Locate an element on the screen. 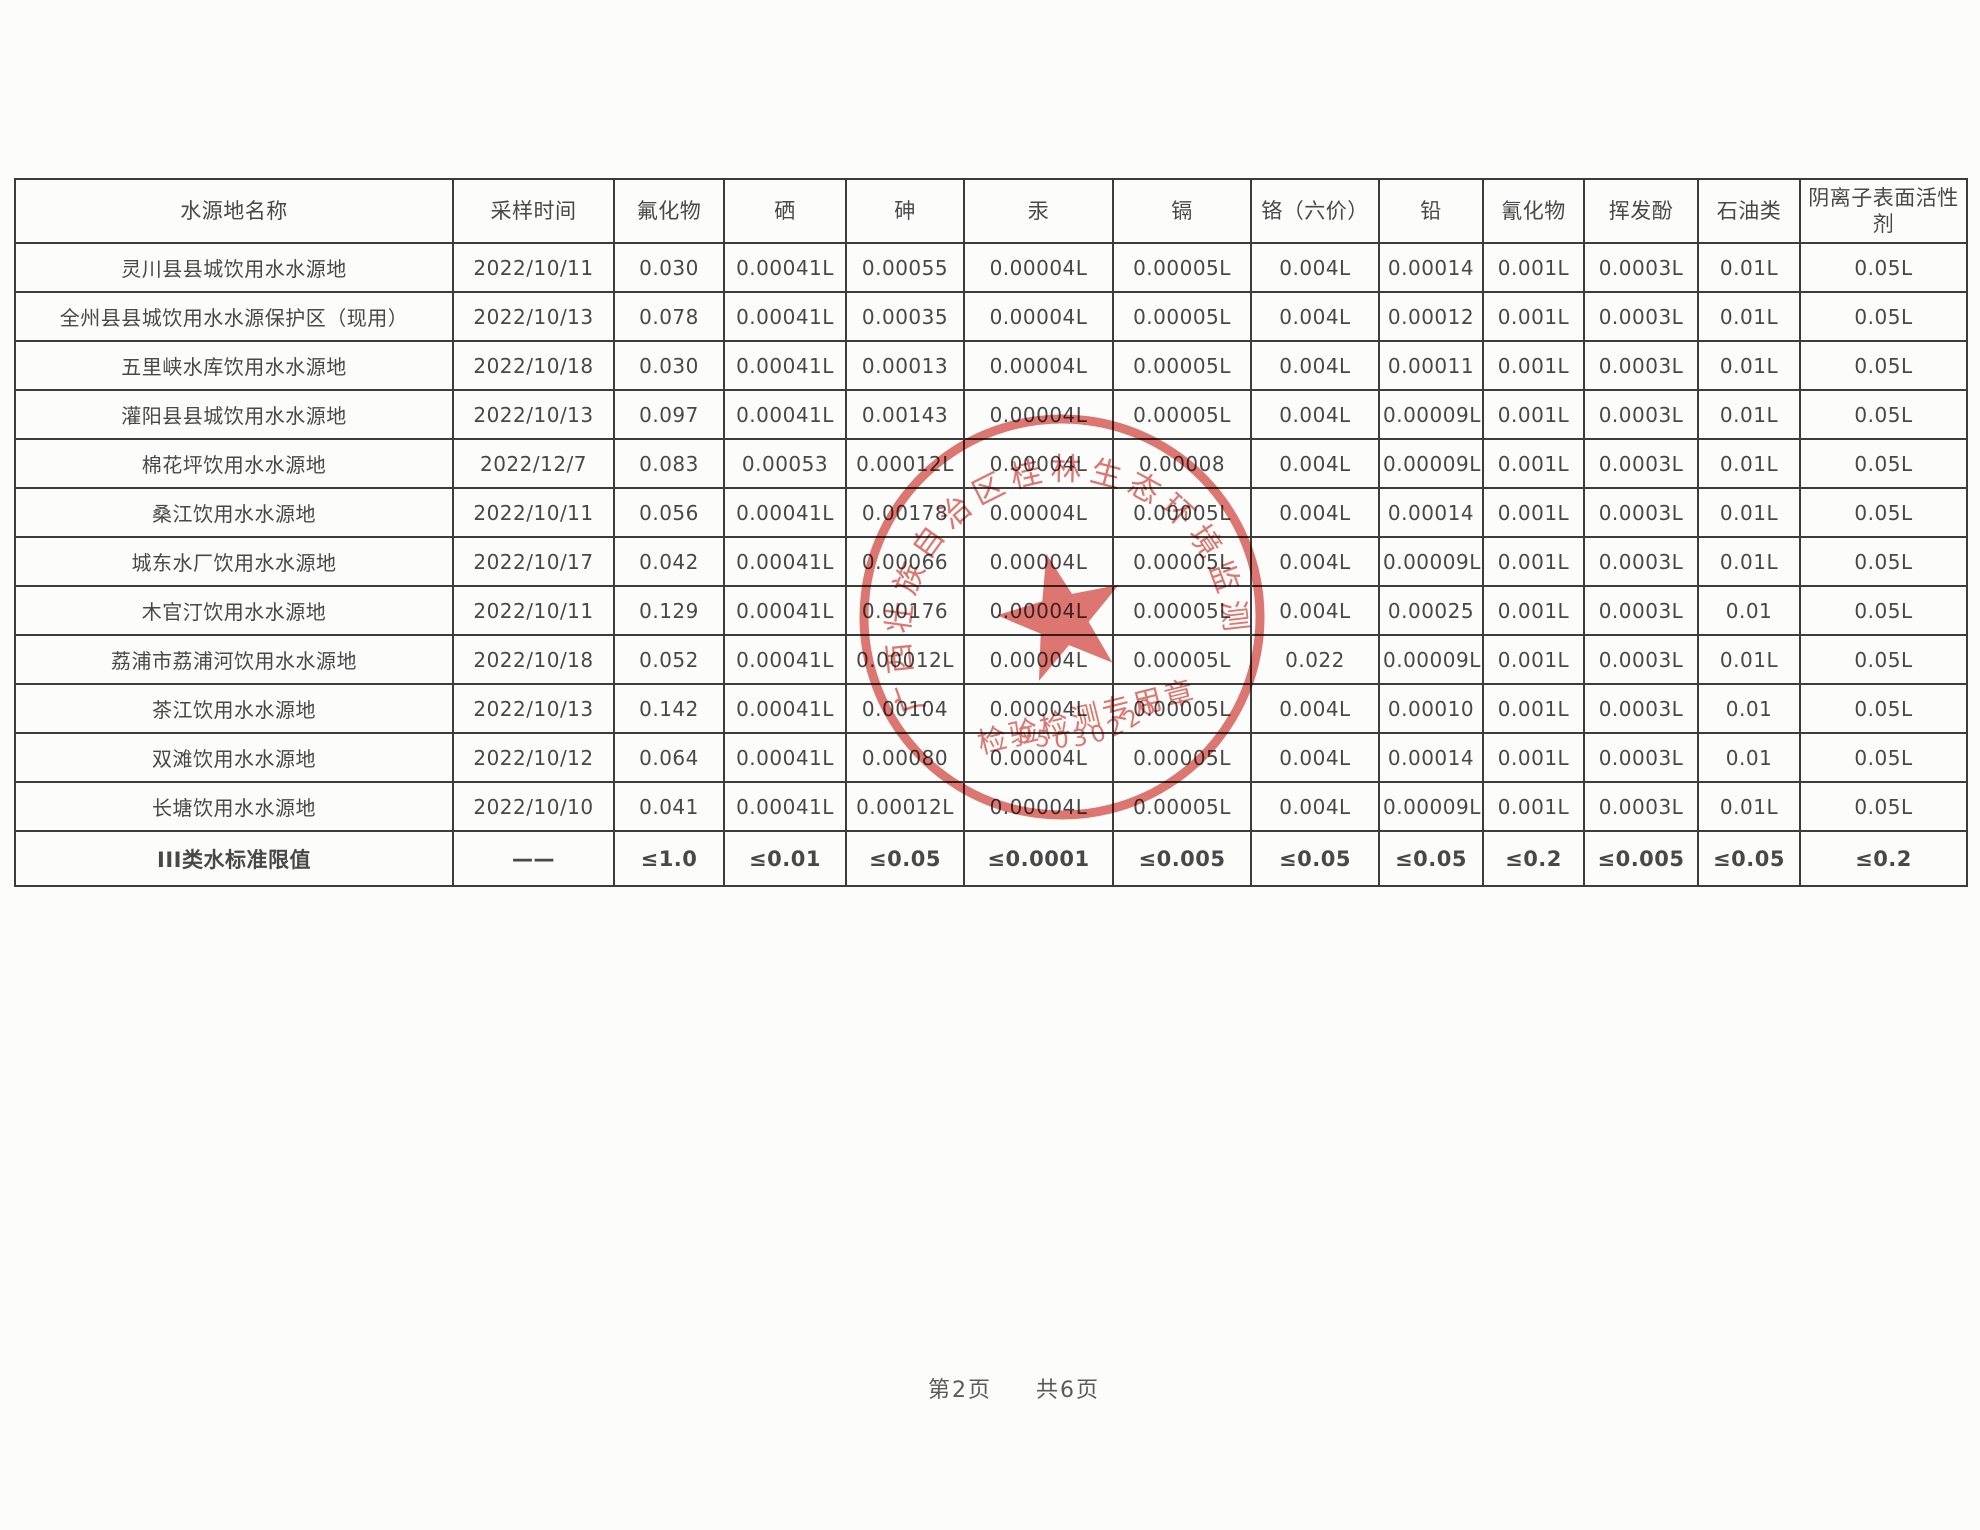  value-cell: 0.00080 is located at coordinates (905, 757).